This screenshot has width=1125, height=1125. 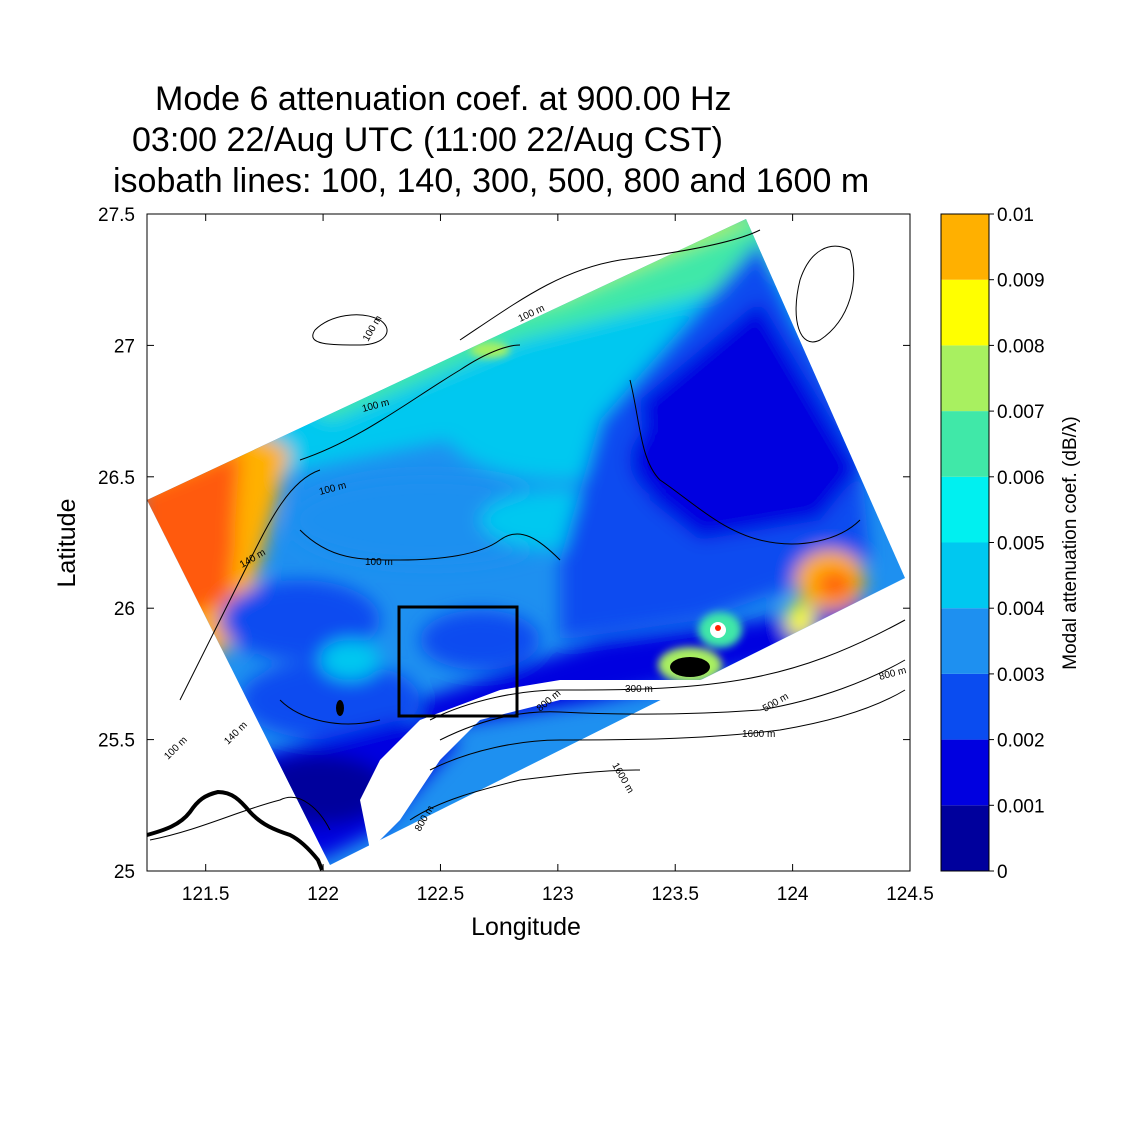 What do you see at coordinates (1021, 281) in the screenshot?
I see `colorbar-tick-label: 0.009` at bounding box center [1021, 281].